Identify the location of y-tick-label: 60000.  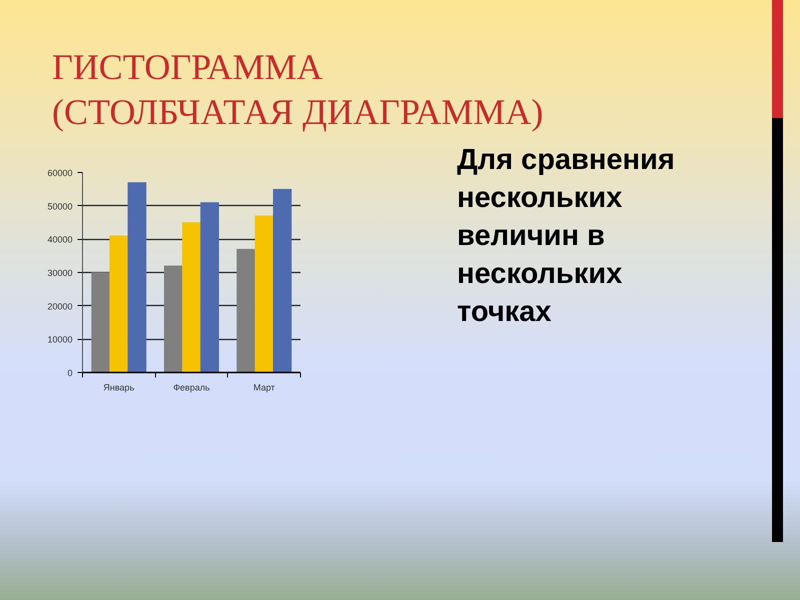
(60, 173).